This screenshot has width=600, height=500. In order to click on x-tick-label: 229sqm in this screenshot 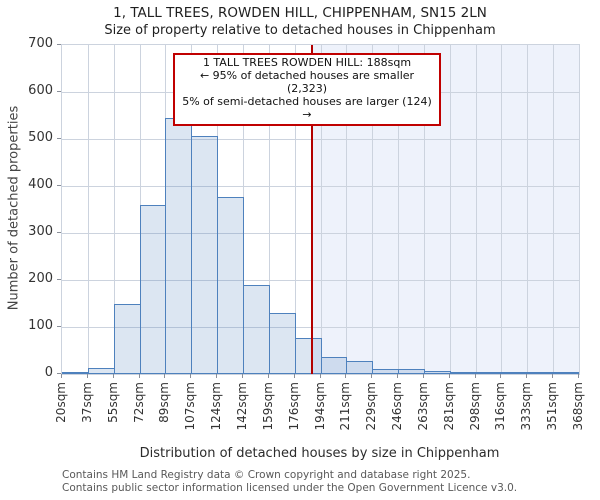, I will do `click(371, 406)`.